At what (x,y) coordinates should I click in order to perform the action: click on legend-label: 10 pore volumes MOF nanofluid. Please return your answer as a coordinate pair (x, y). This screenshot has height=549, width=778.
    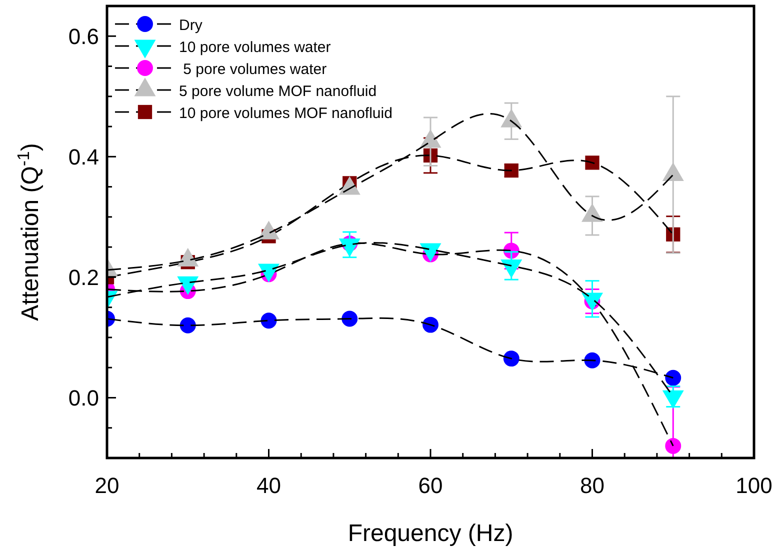
    Looking at the image, I should click on (285, 113).